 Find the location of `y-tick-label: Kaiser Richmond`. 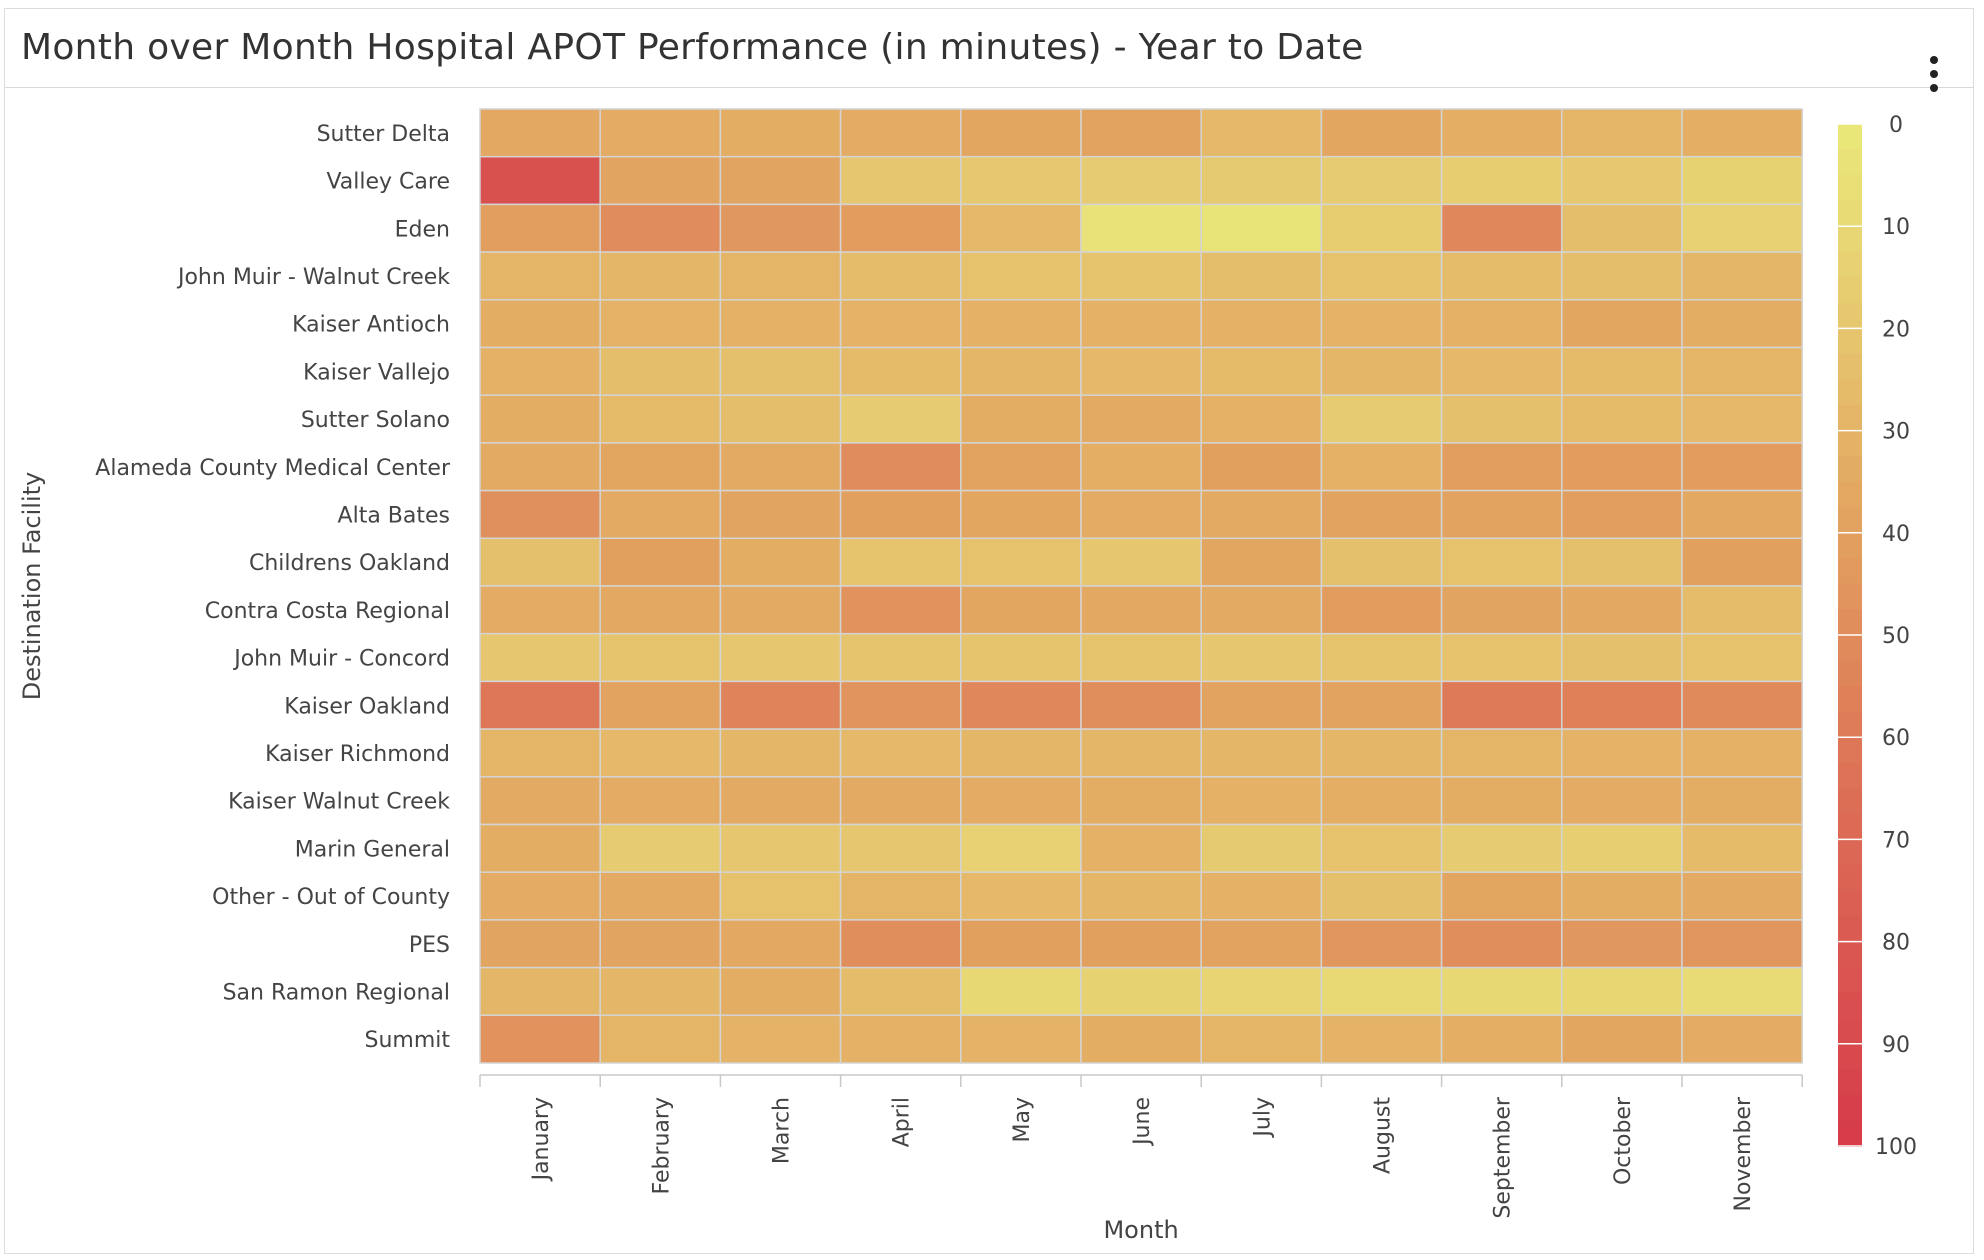

y-tick-label: Kaiser Richmond is located at coordinates (357, 754).